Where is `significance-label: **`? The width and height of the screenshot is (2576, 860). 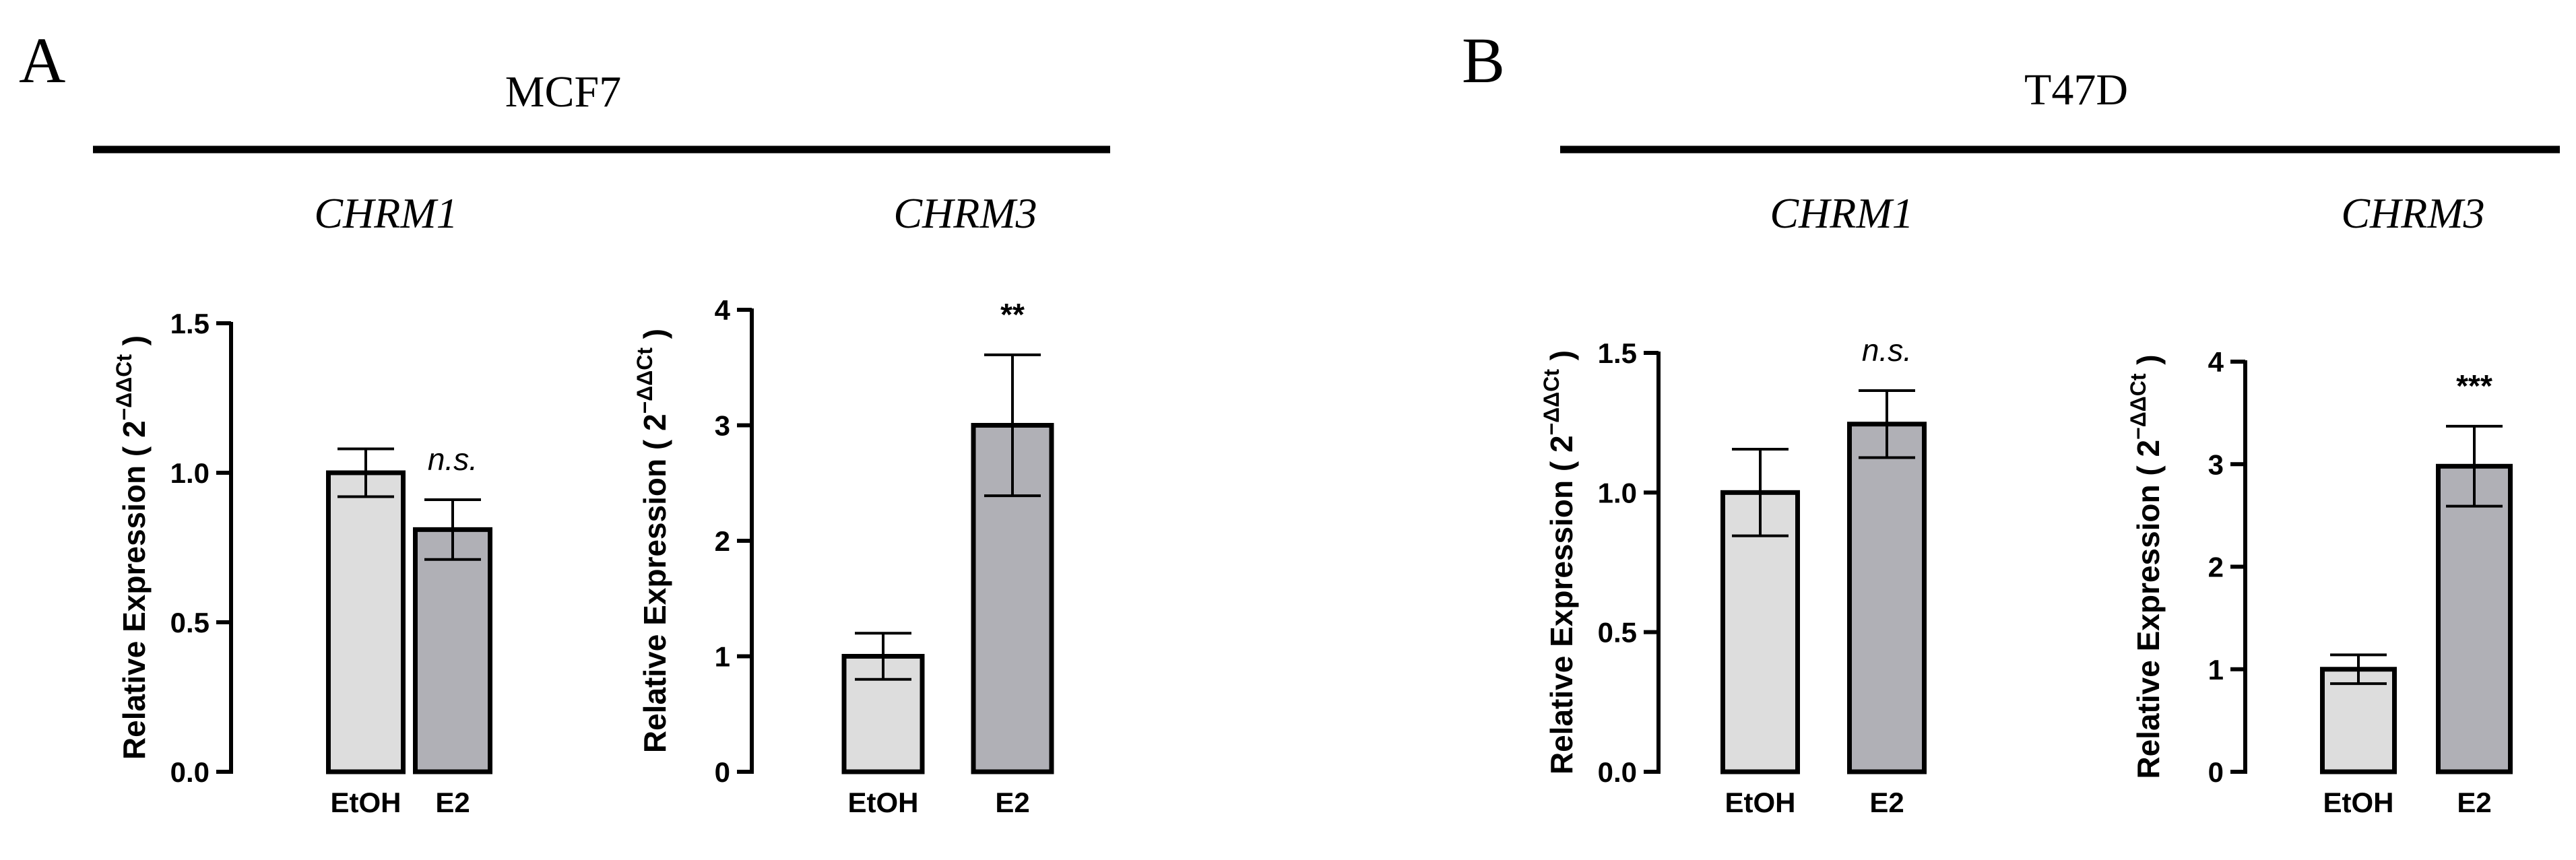
significance-label: ** is located at coordinates (1012, 314).